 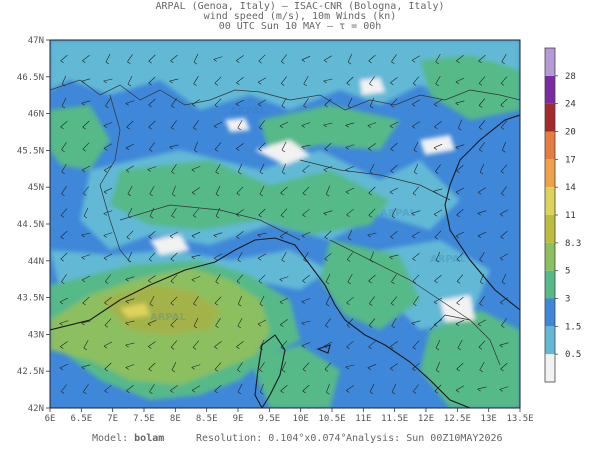 What do you see at coordinates (373, 438) in the screenshot?
I see `analysis-label: Analysis:` at bounding box center [373, 438].